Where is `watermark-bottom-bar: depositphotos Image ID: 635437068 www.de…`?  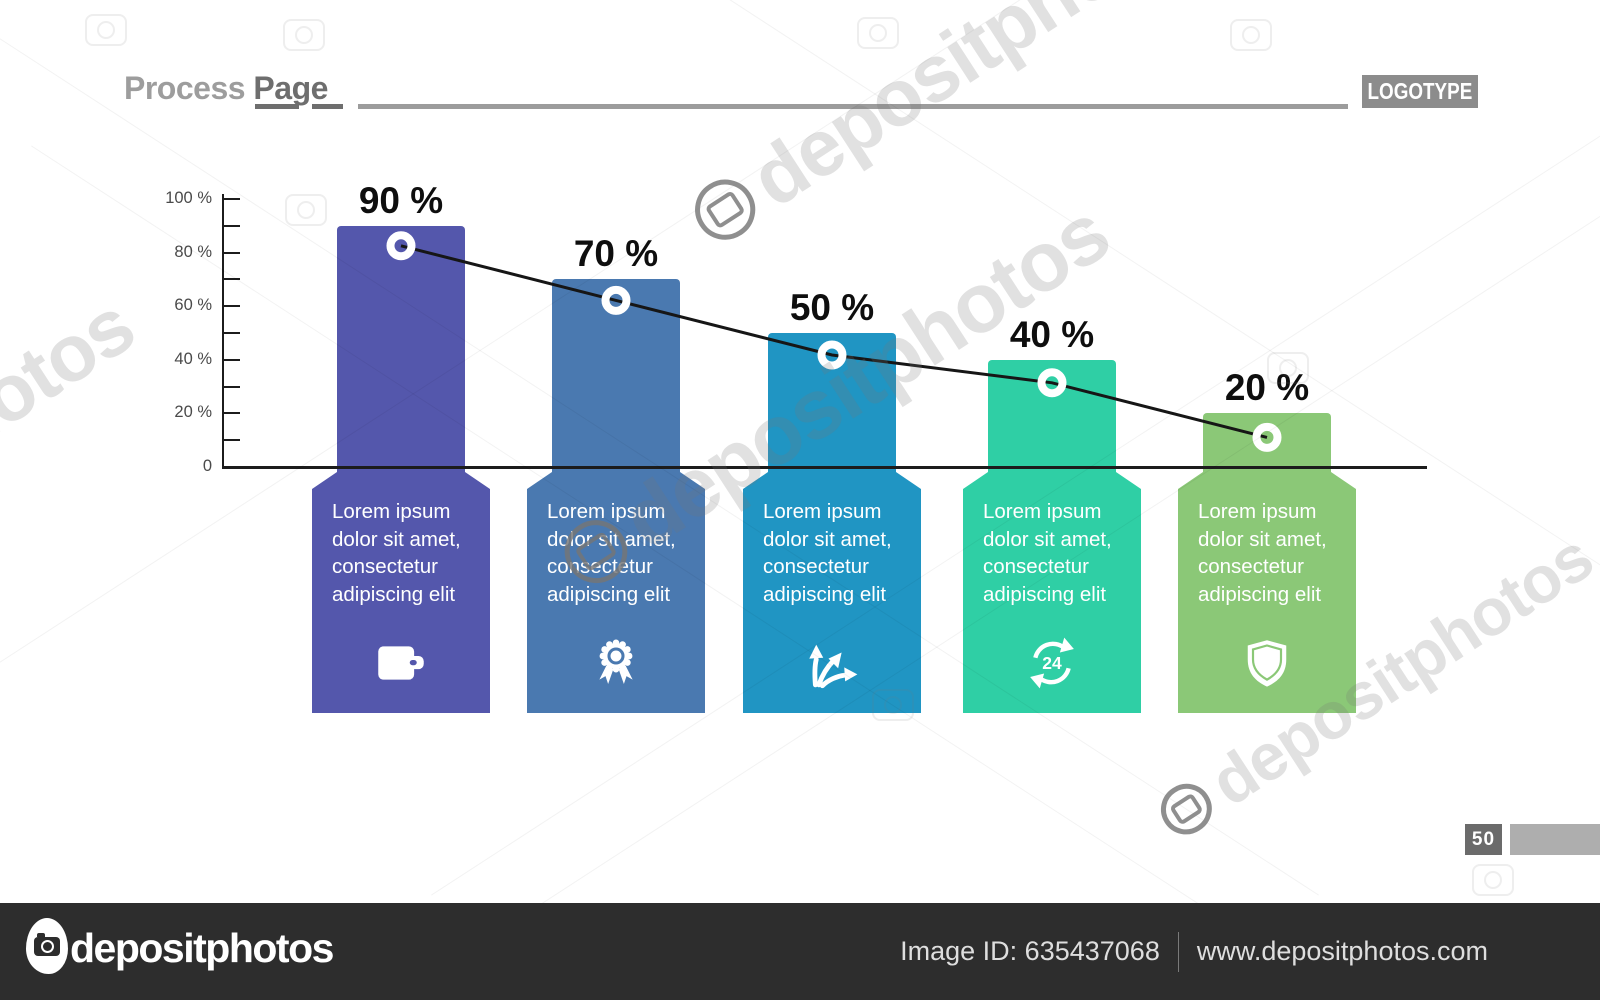
watermark-bottom-bar: depositphotos Image ID: 635437068 www.de… is located at coordinates (800, 951).